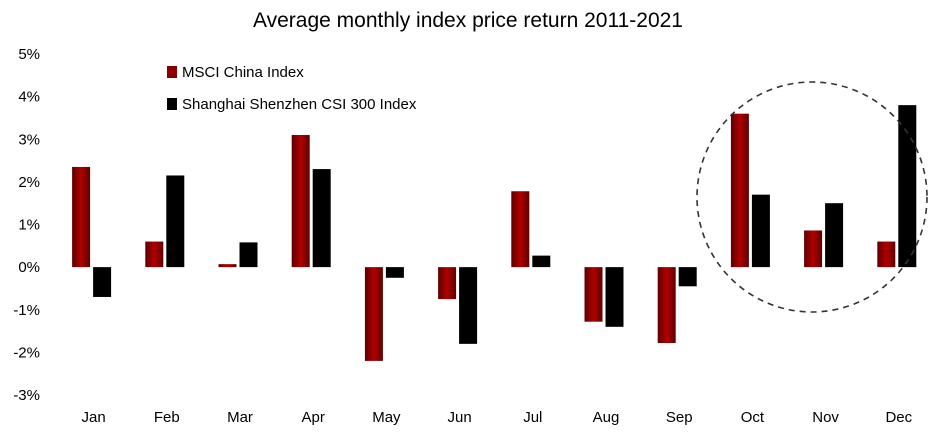  What do you see at coordinates (739, 190) in the screenshot?
I see `msci-china-bar-oct` at bounding box center [739, 190].